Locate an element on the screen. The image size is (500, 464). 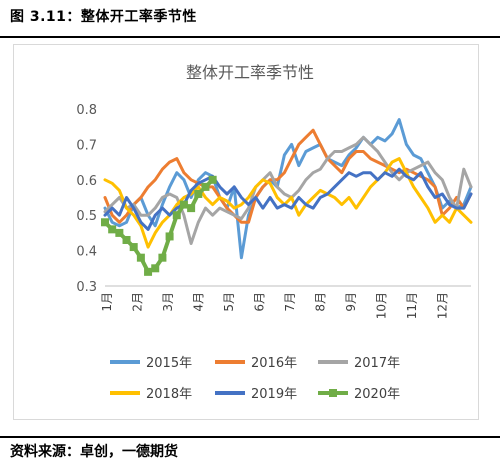
x-tick-label: 4月 is located at coordinates (199, 302).